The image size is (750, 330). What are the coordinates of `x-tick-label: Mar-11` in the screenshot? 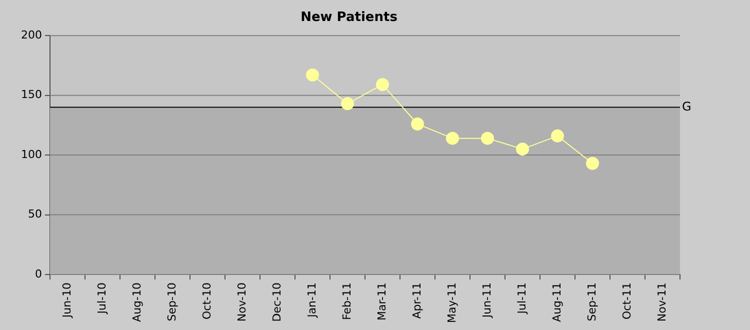 It's located at (381, 301).